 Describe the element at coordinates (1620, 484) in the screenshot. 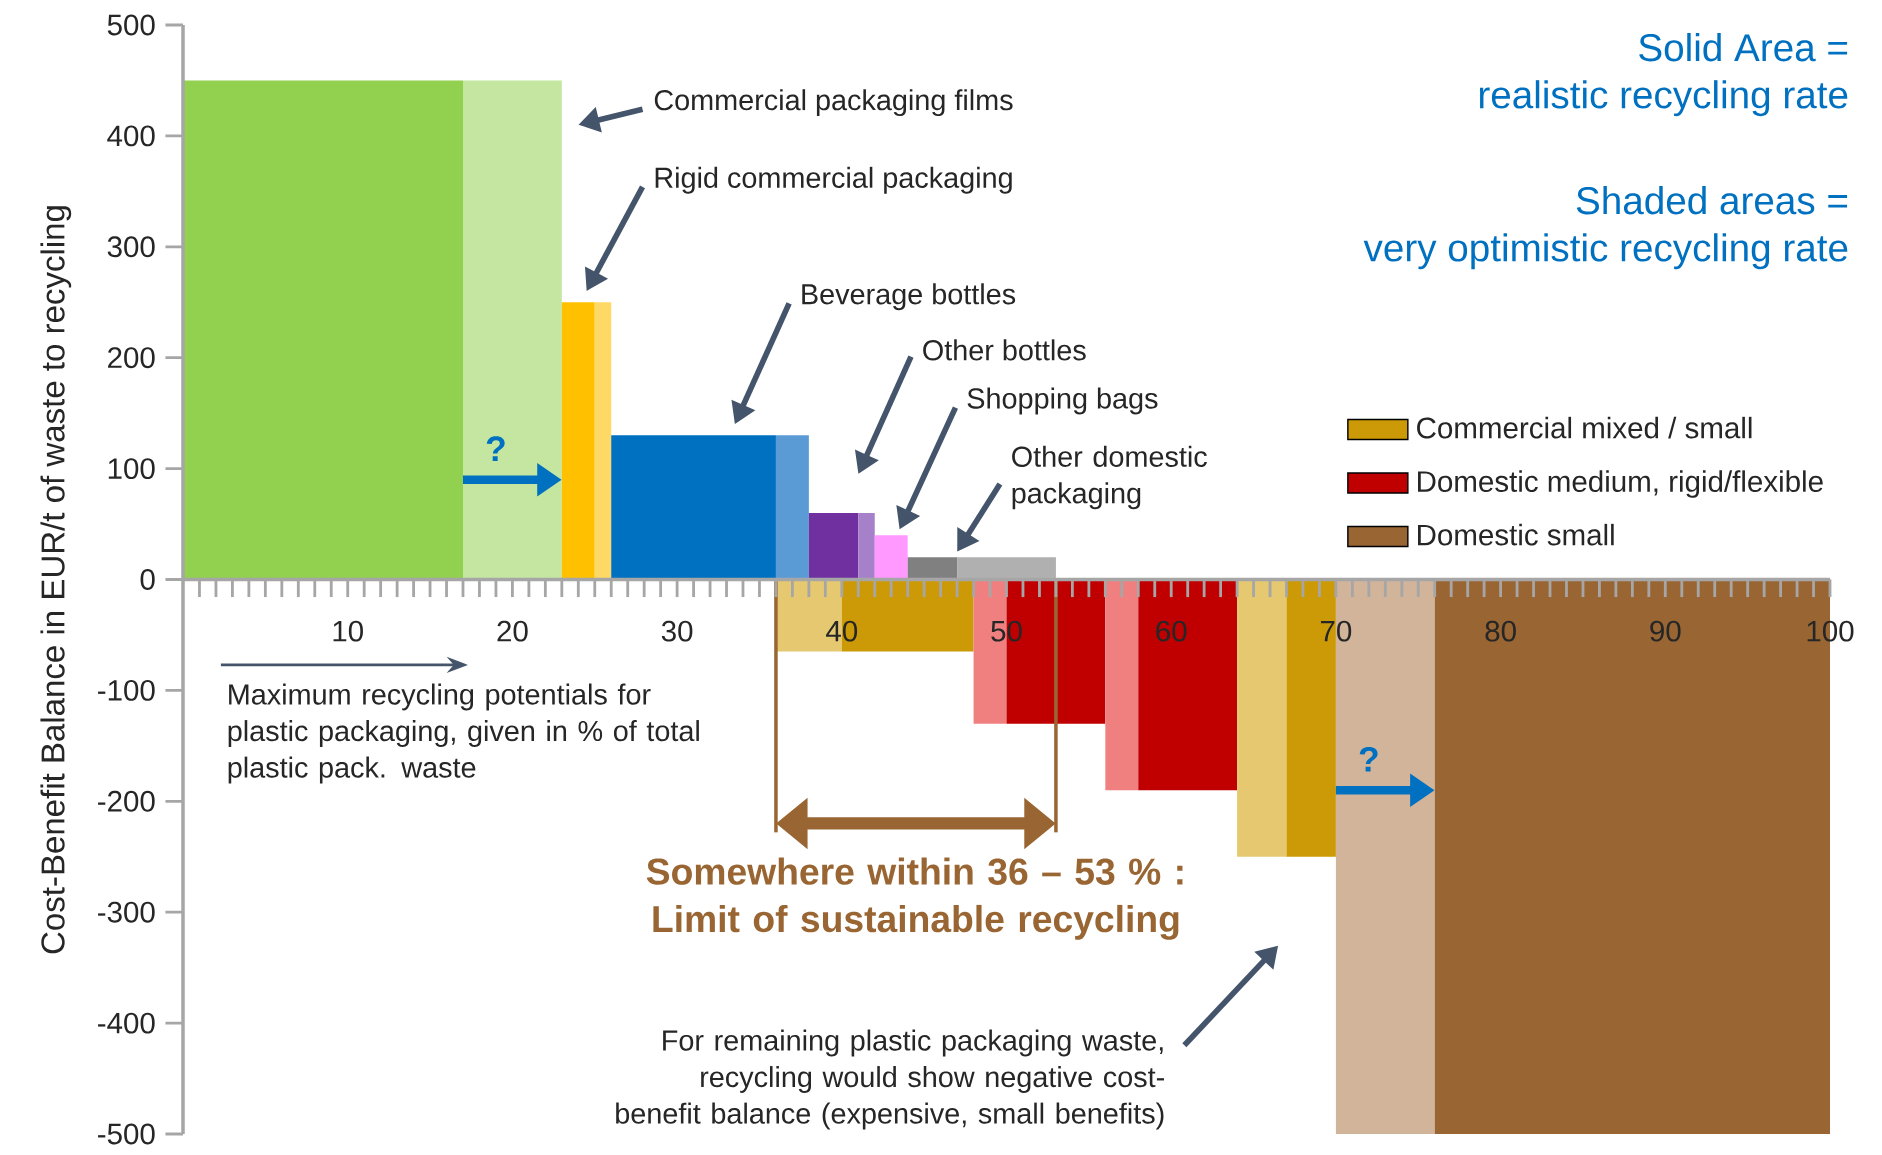

I see `legend-label: Domestic medium, rigid/flexible` at that location.